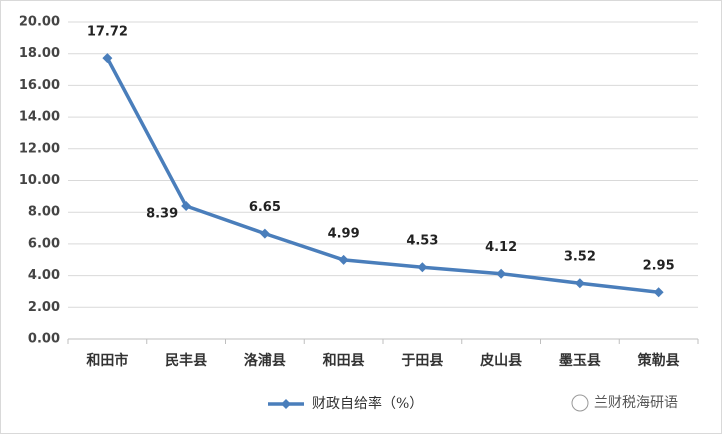 The width and height of the screenshot is (722, 434). What do you see at coordinates (162, 214) in the screenshot?
I see `value-label: 8.39` at bounding box center [162, 214].